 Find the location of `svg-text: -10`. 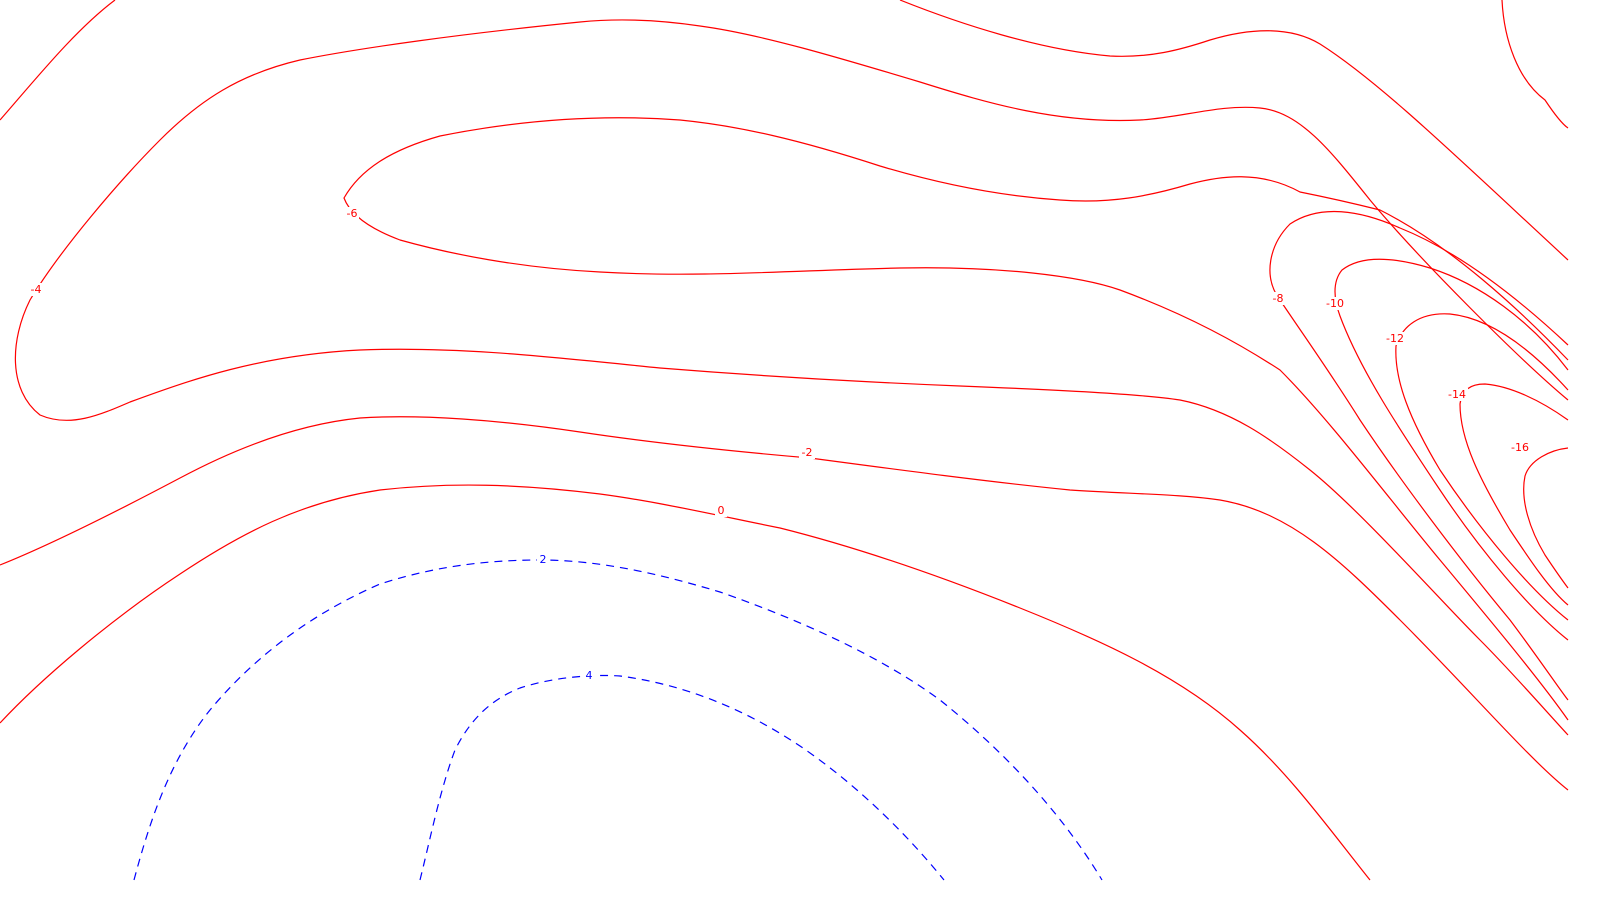

svg-text: -10 is located at coordinates (1335, 303).